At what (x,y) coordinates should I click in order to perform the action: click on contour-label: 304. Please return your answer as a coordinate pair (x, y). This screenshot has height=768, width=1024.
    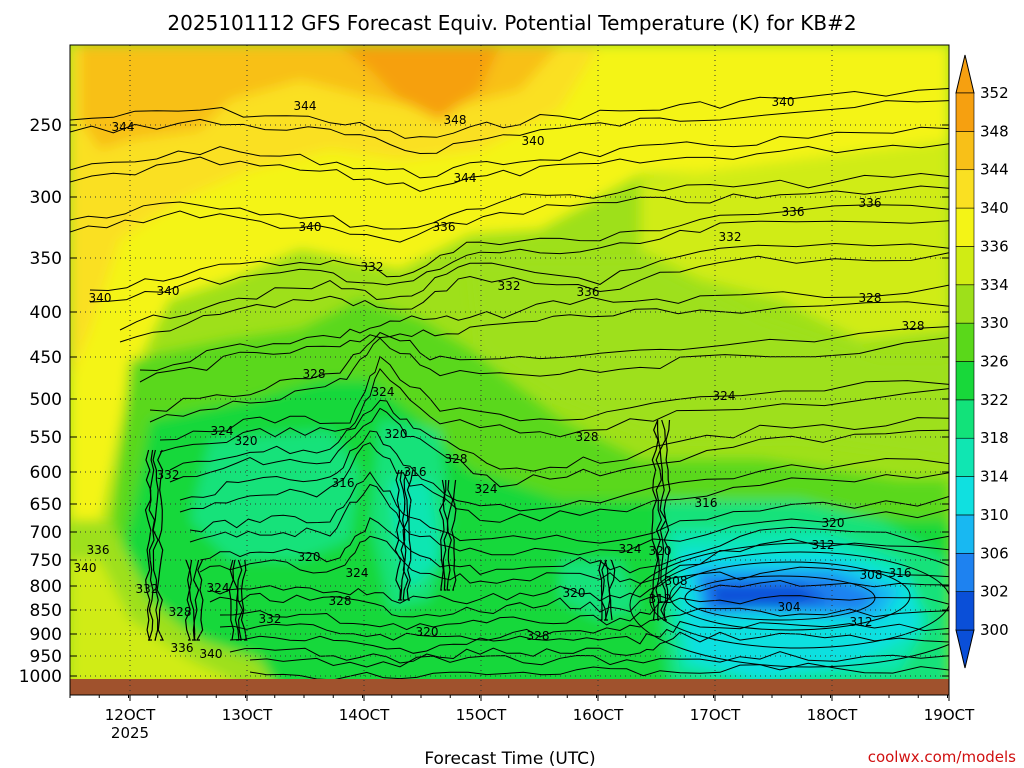
    Looking at the image, I should click on (789, 607).